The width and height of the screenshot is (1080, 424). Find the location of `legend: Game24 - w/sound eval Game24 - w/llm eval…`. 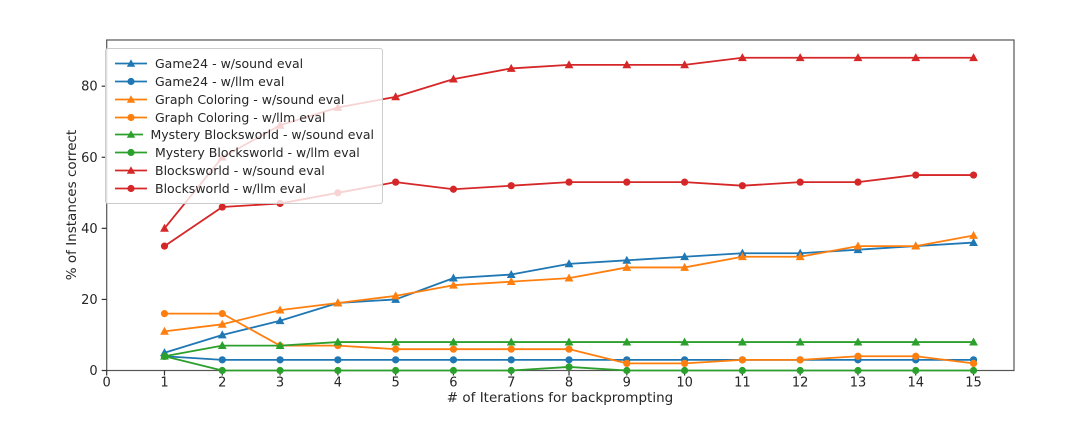

legend: Game24 - w/sound eval Game24 - w/llm eval… is located at coordinates (244, 126).